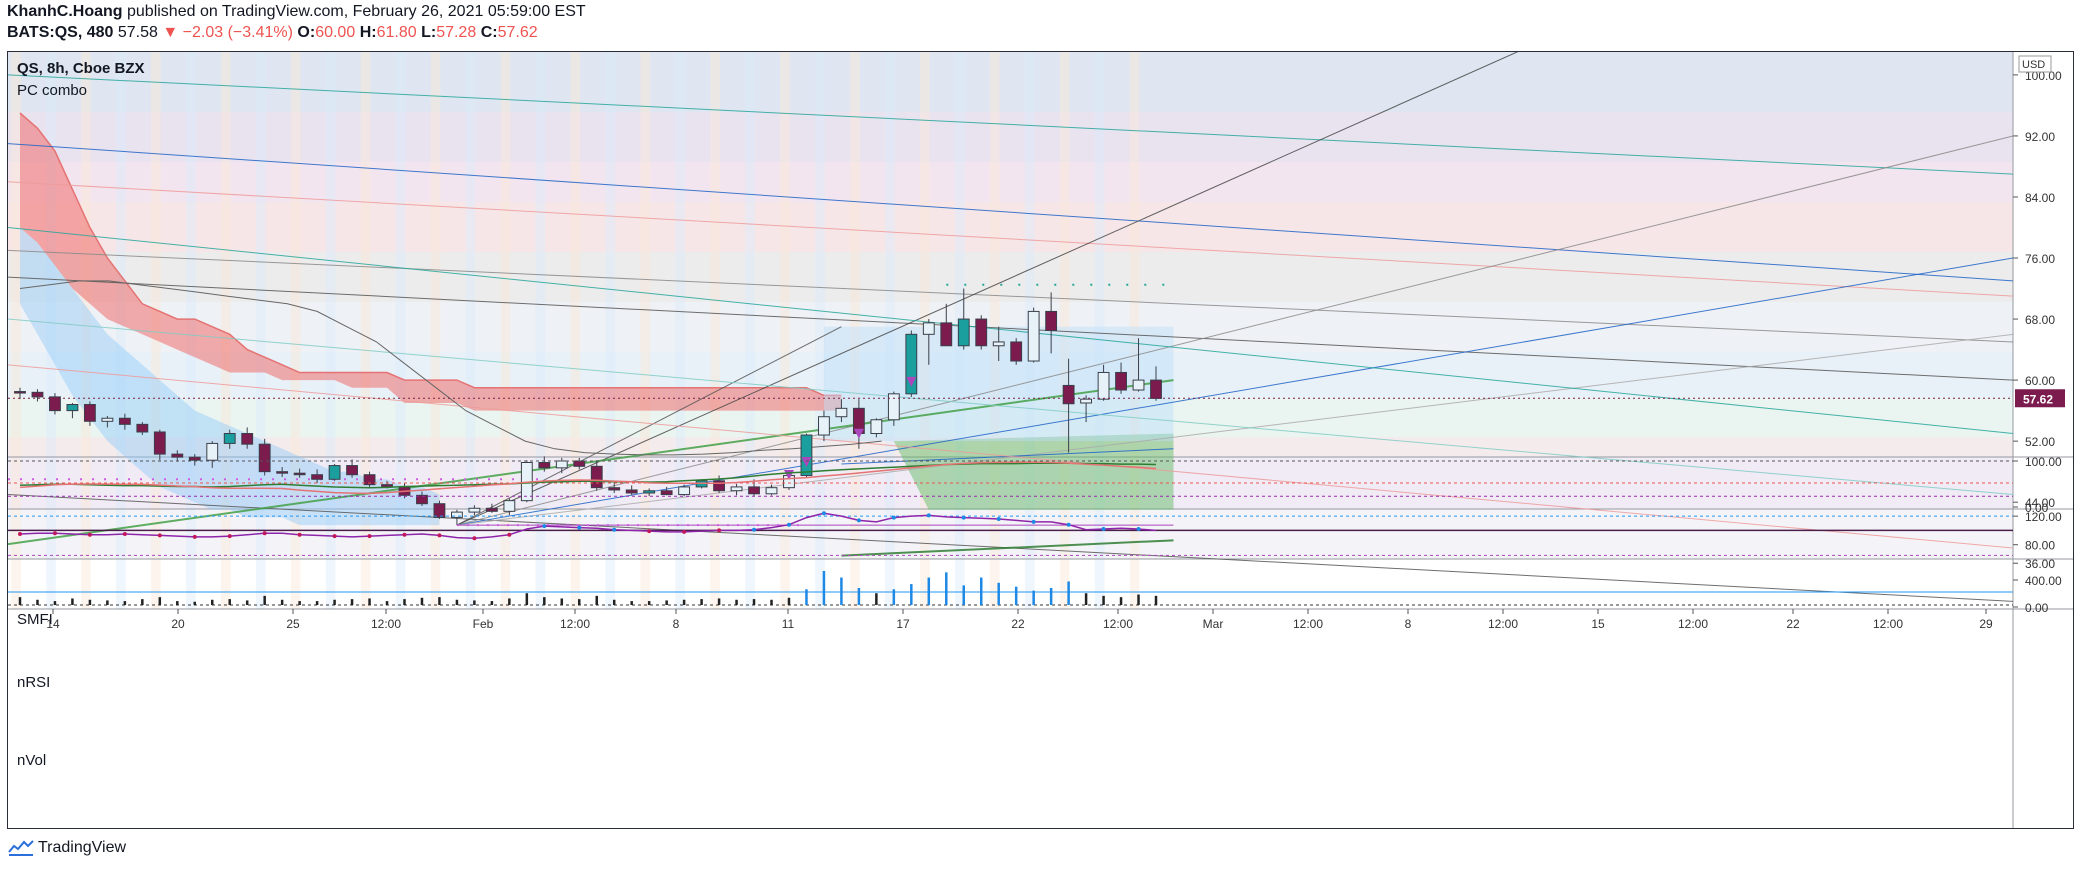 This screenshot has height=870, width=2081. Describe the element at coordinates (1213, 624) in the screenshot. I see `time-tick-label: Mar` at that location.